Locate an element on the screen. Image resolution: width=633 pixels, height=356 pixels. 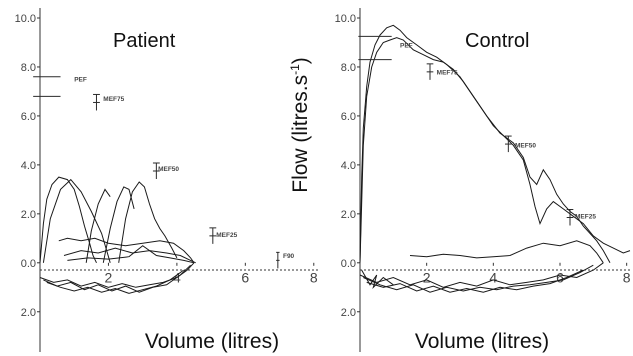
patient-chart-title: Patient is located at coordinates (144, 41).